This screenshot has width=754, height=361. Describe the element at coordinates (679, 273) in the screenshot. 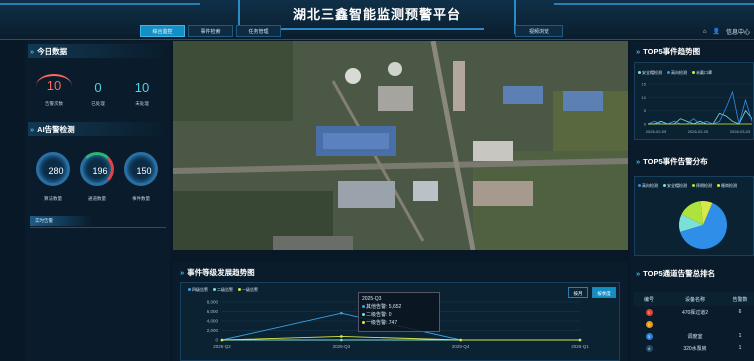

I see `top5-rank-title-text: TOP5通道告警总排名` at that location.